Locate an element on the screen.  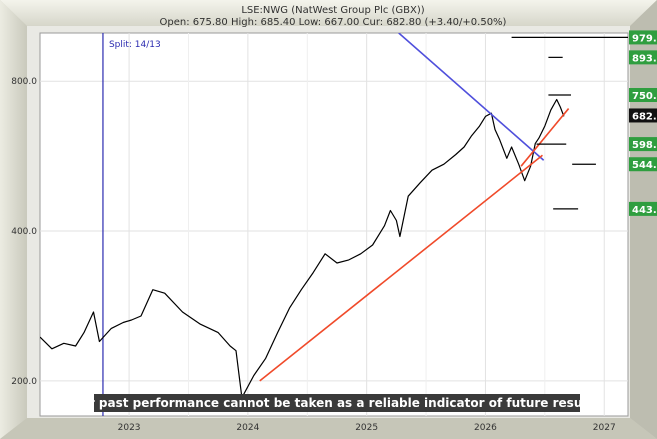
price-labels: 979.8 893.4 750.6 682.8 598.1 544.9 443.2 is located at coordinates (643, 123).